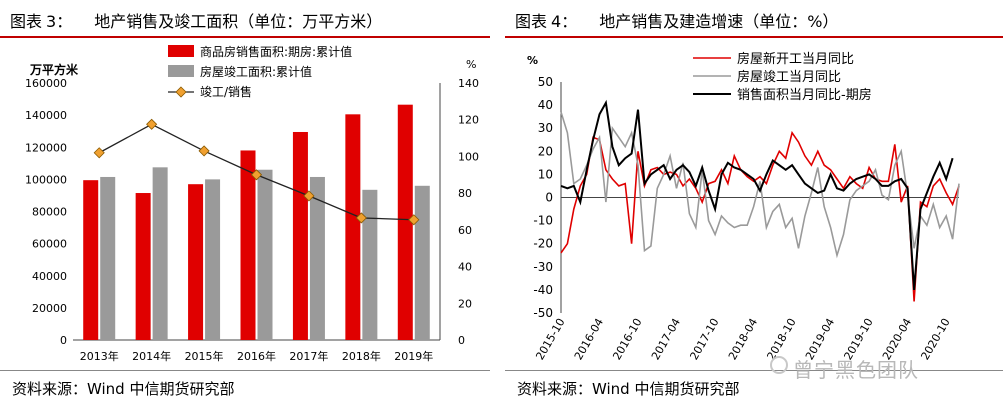 This screenshot has height=404, width=1003. Describe the element at coordinates (545, 82) in the screenshot. I see `y-tick-label: 50` at that location.